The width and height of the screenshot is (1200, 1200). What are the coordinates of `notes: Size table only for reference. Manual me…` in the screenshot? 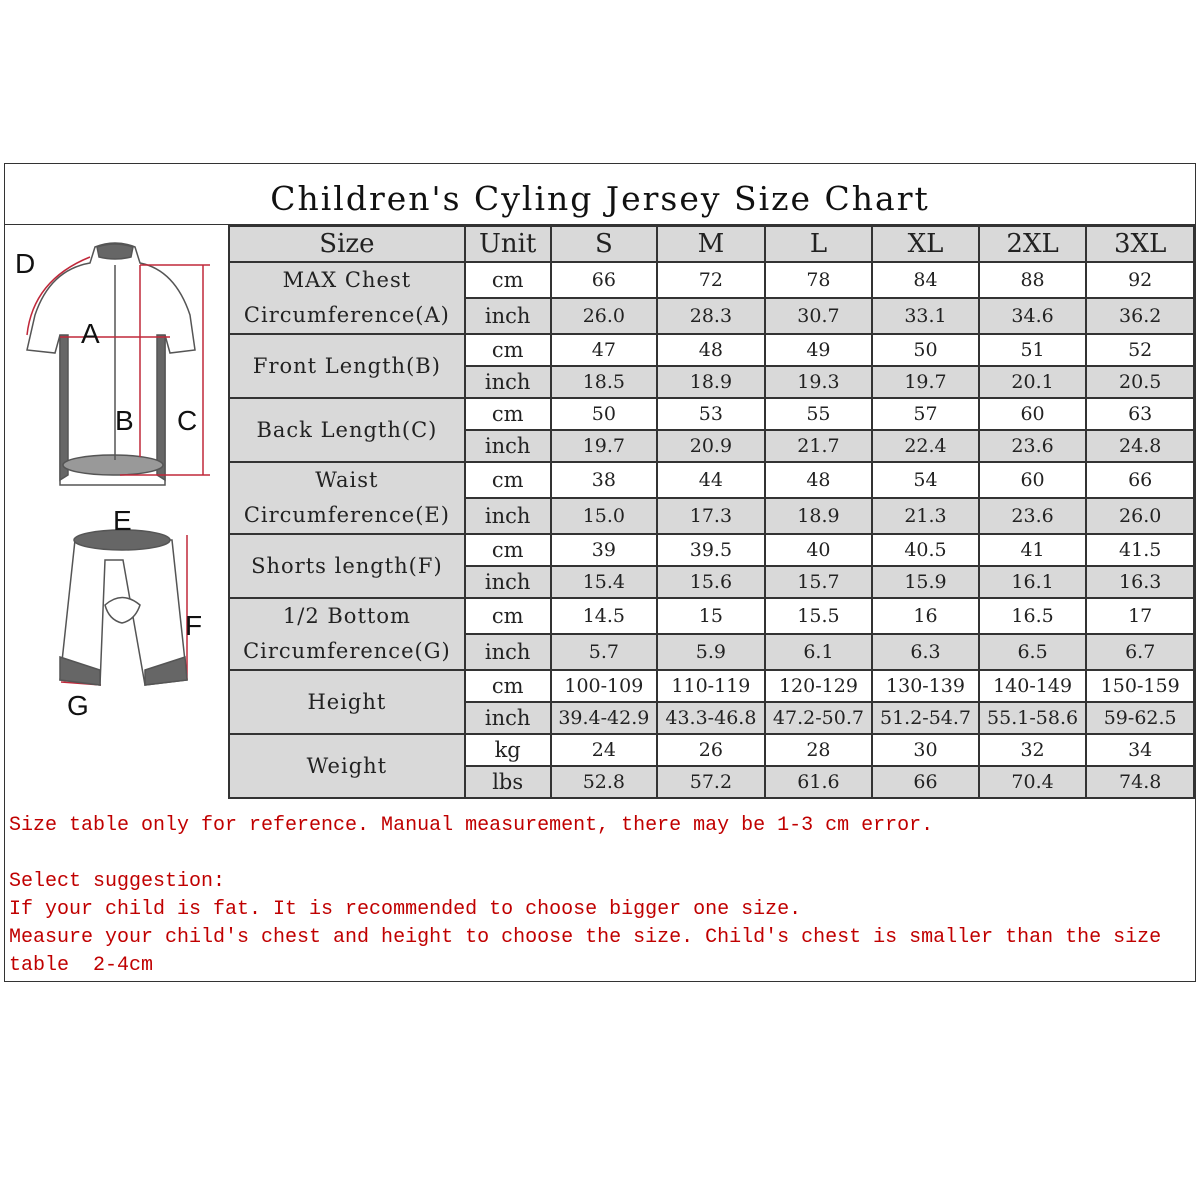 It's located at (599, 896).